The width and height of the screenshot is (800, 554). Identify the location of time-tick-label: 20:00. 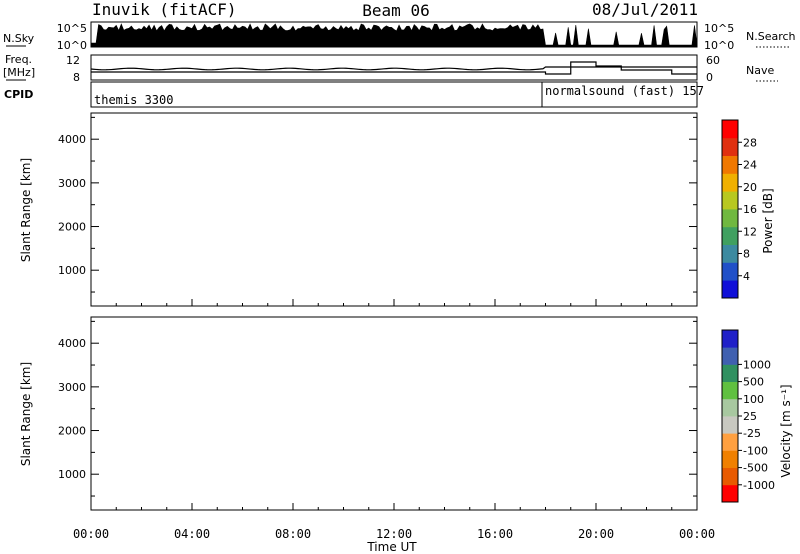
(596, 534).